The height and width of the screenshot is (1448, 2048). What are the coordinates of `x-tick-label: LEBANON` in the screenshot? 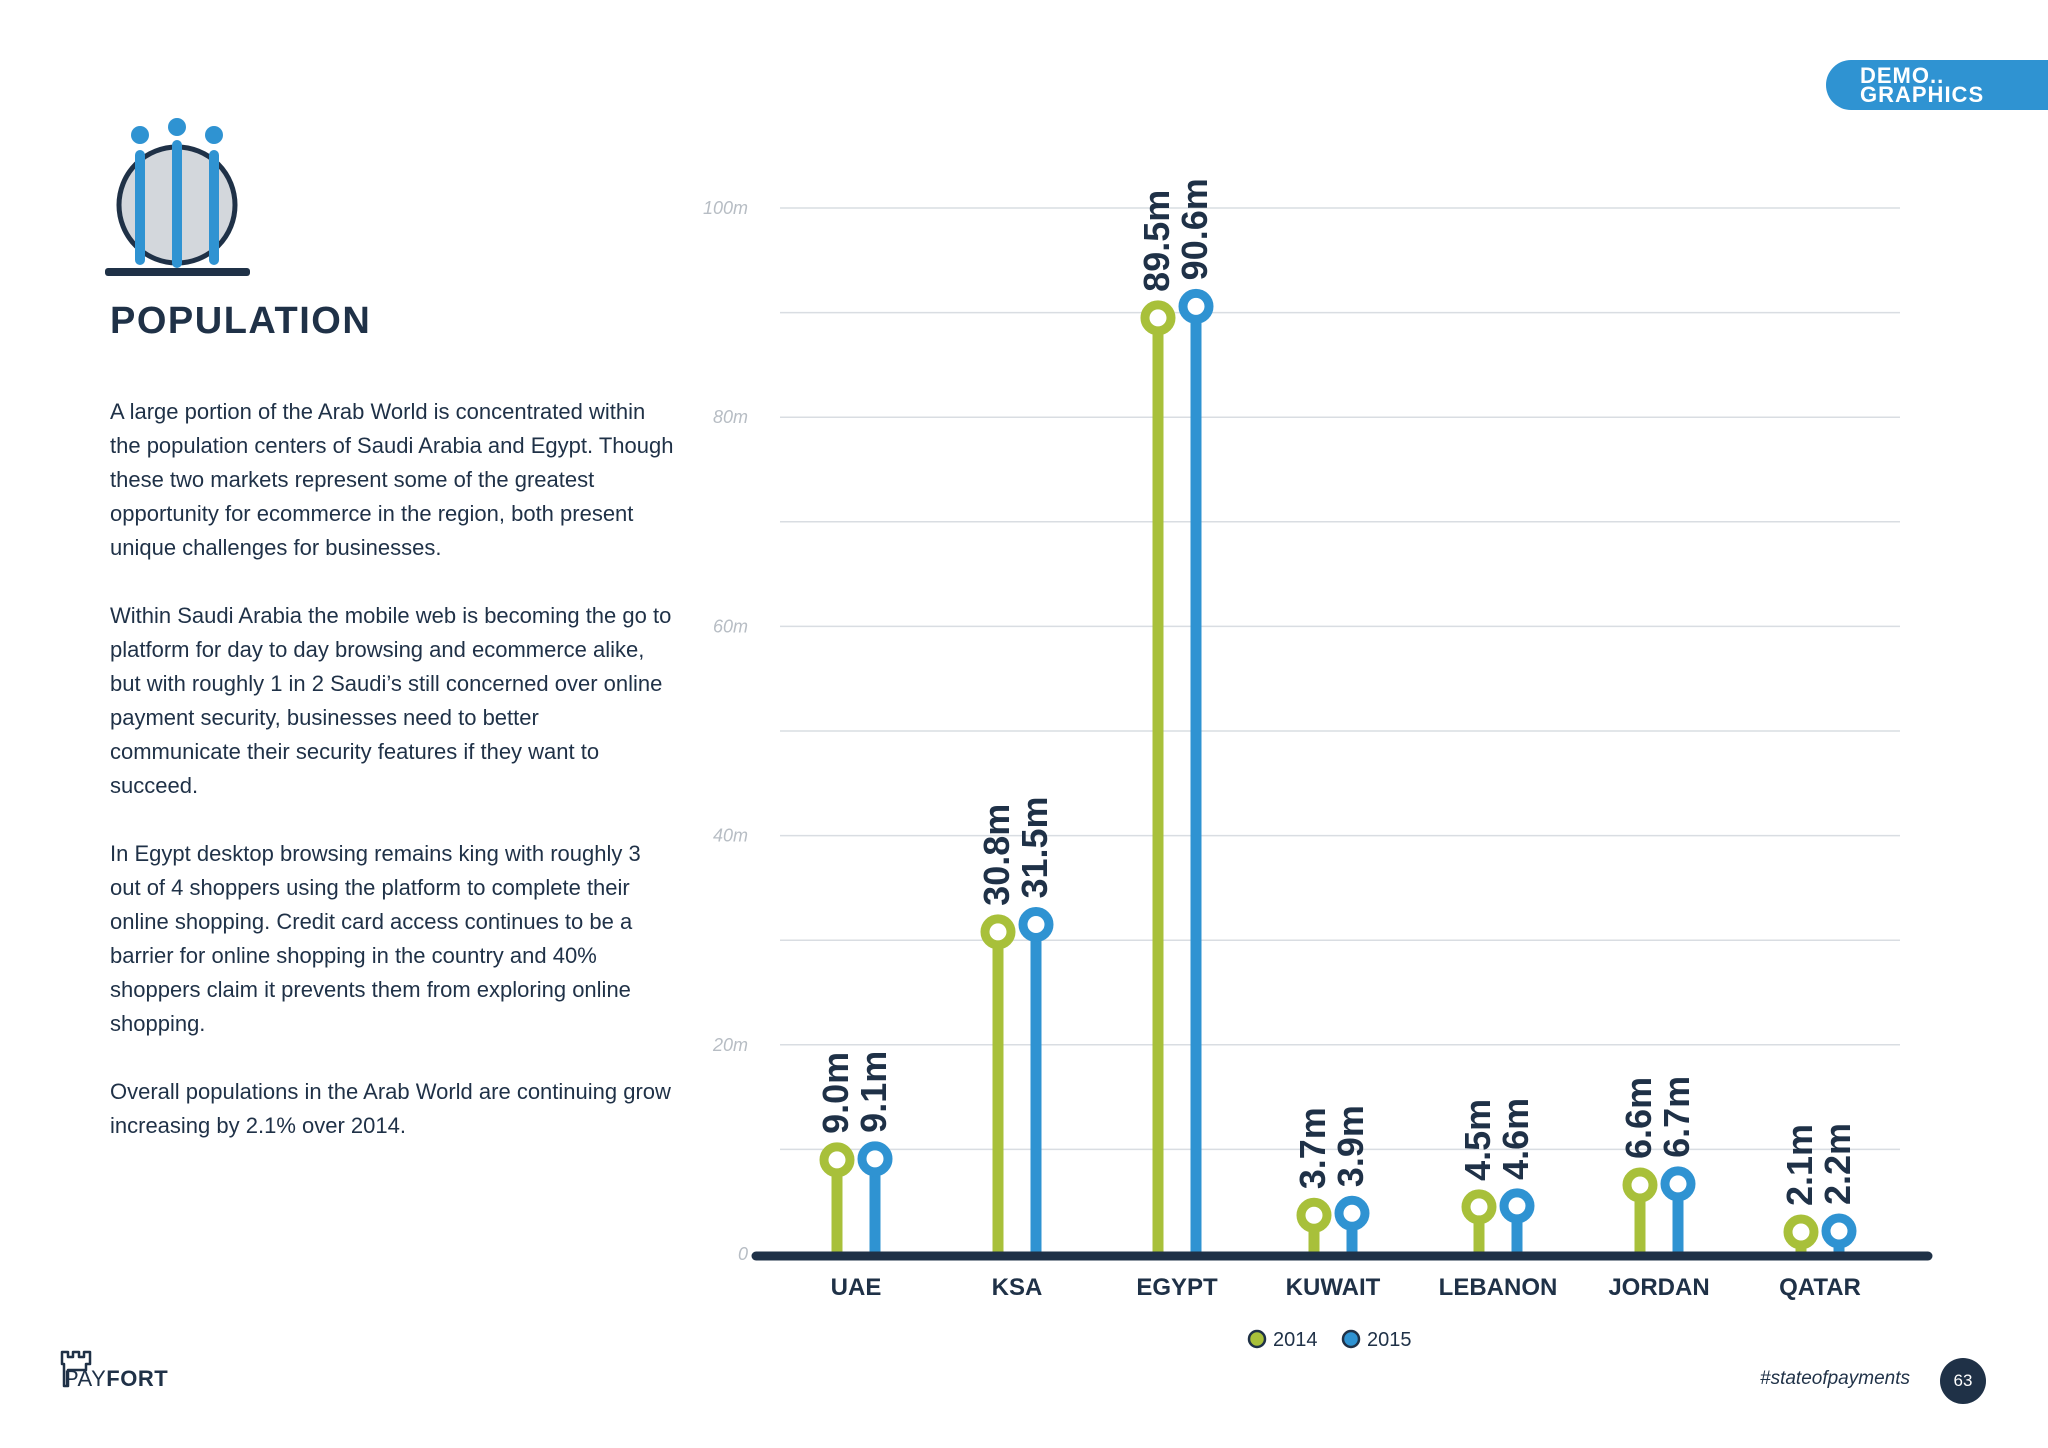 It's located at (1498, 1287).